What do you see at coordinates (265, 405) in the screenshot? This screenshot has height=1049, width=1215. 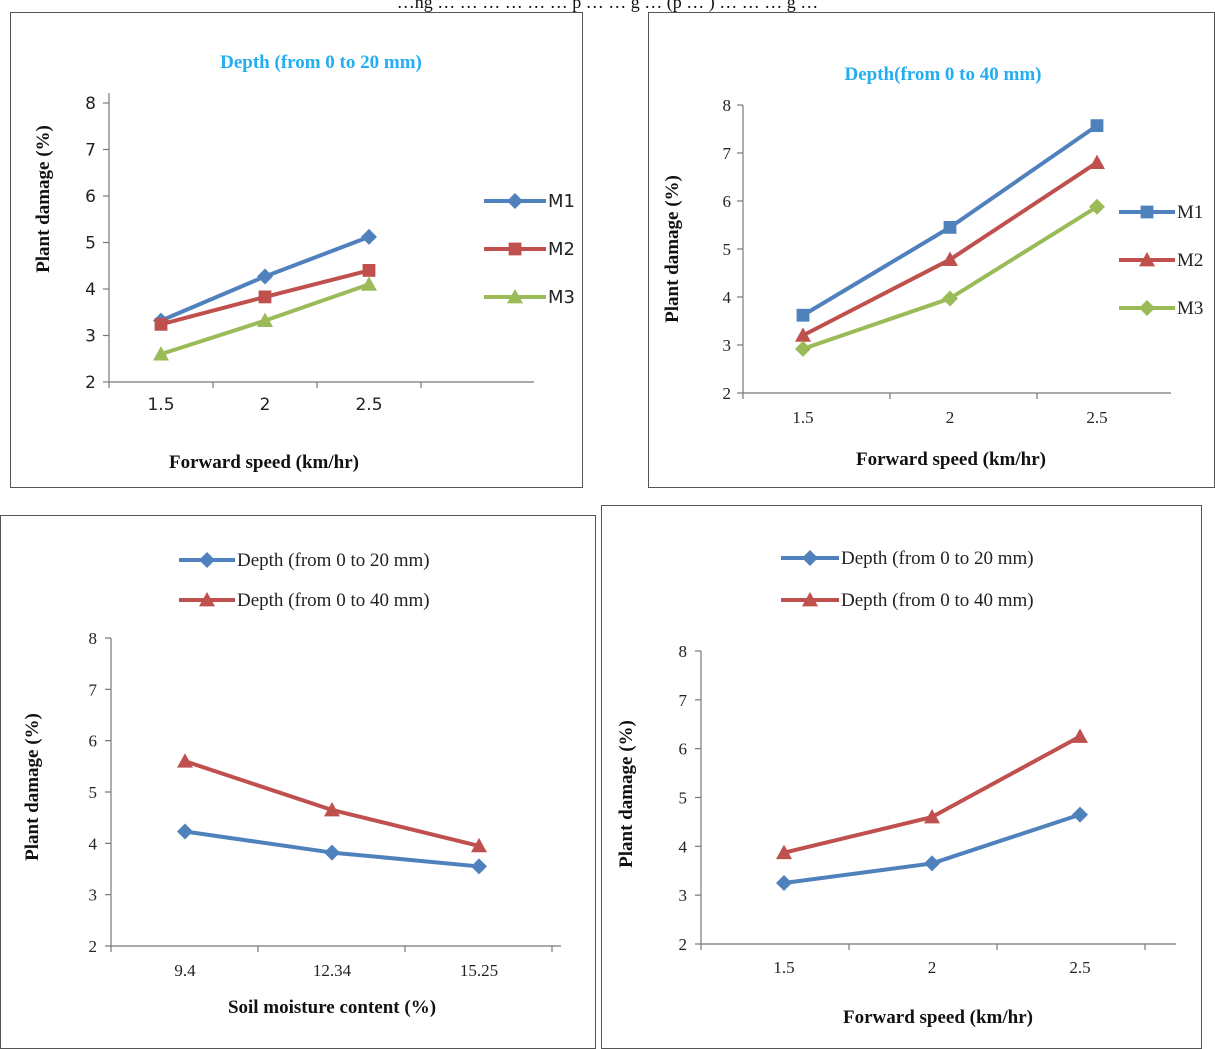 I see `x-tick-label: 2` at bounding box center [265, 405].